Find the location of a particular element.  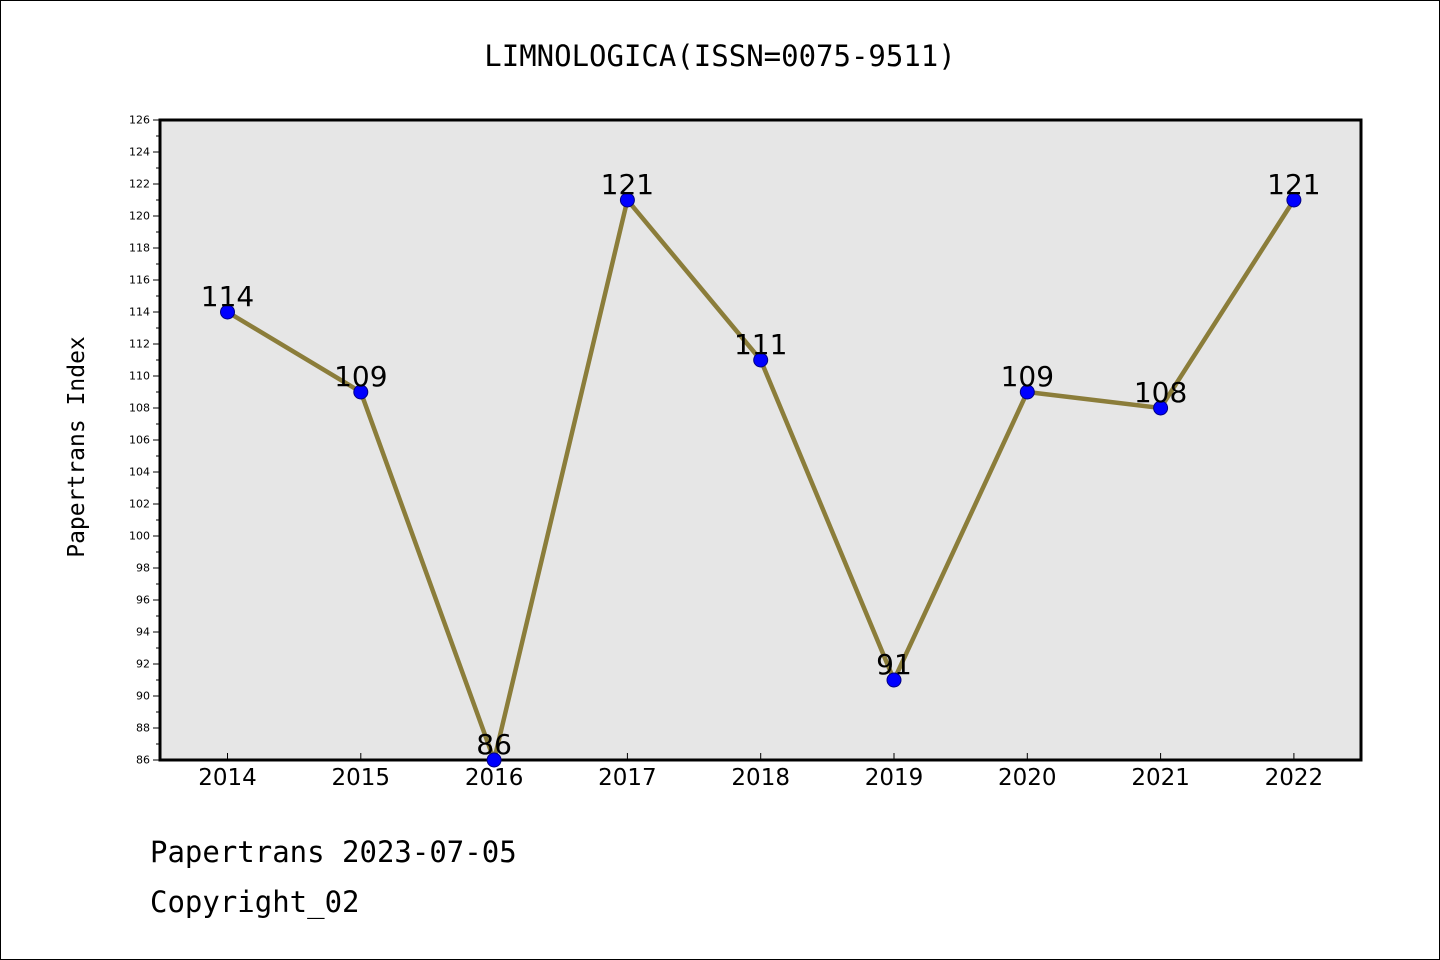

y-tick-label: 108 is located at coordinates (139, 408).